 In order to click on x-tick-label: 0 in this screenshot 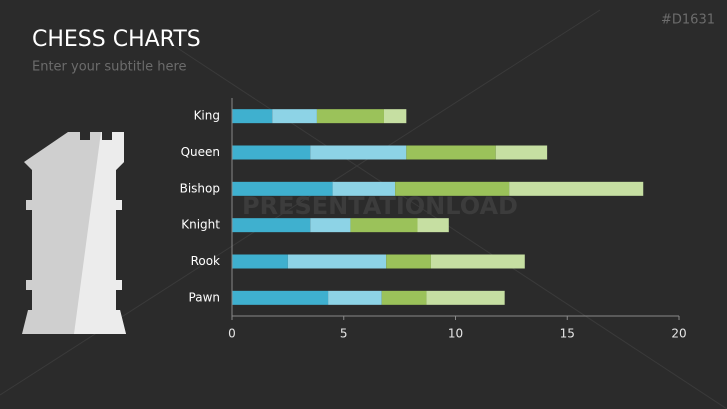, I will do `click(232, 334)`.